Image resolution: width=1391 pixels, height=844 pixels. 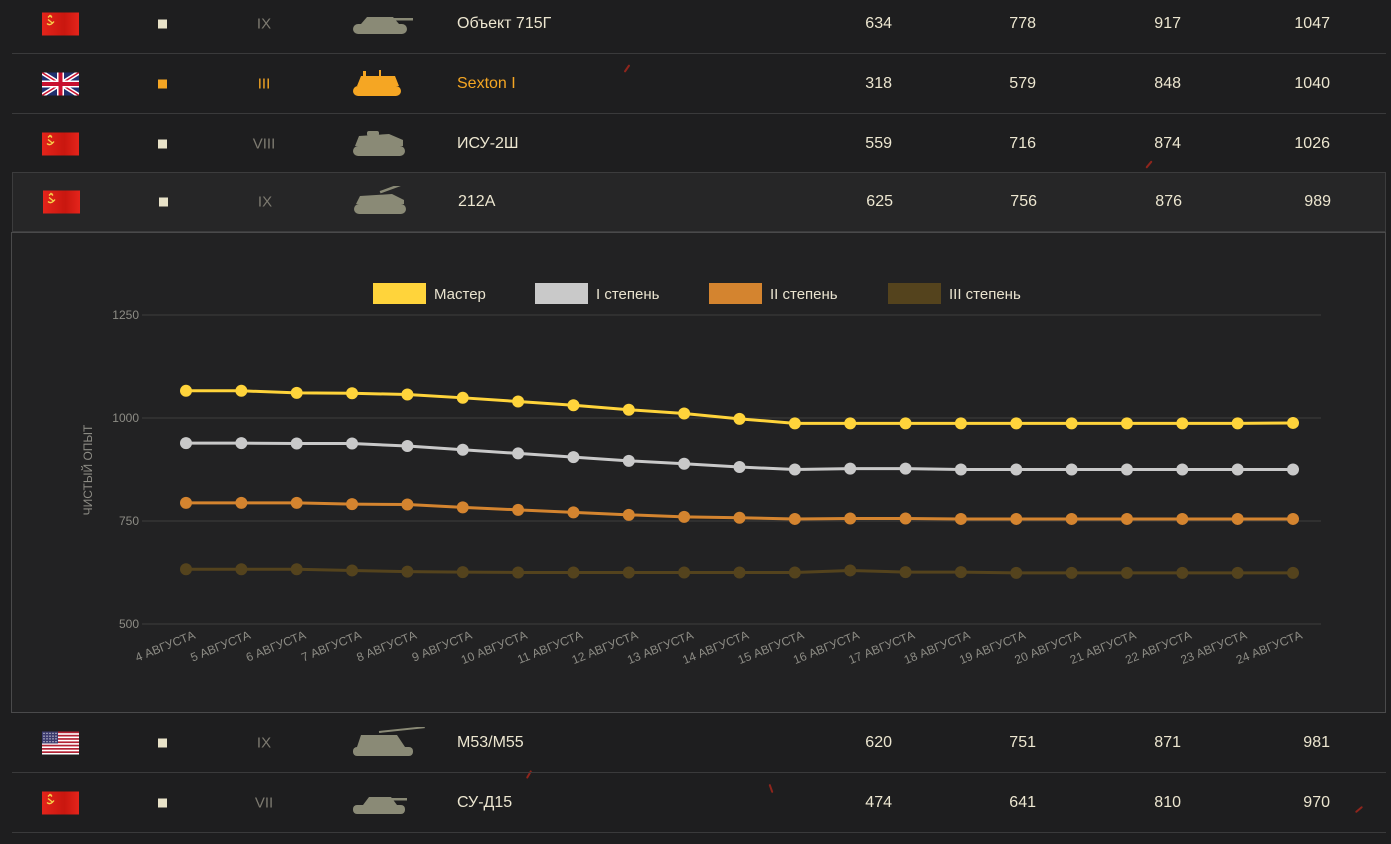 I want to click on tank-name: СУ-Д15, so click(x=485, y=802).